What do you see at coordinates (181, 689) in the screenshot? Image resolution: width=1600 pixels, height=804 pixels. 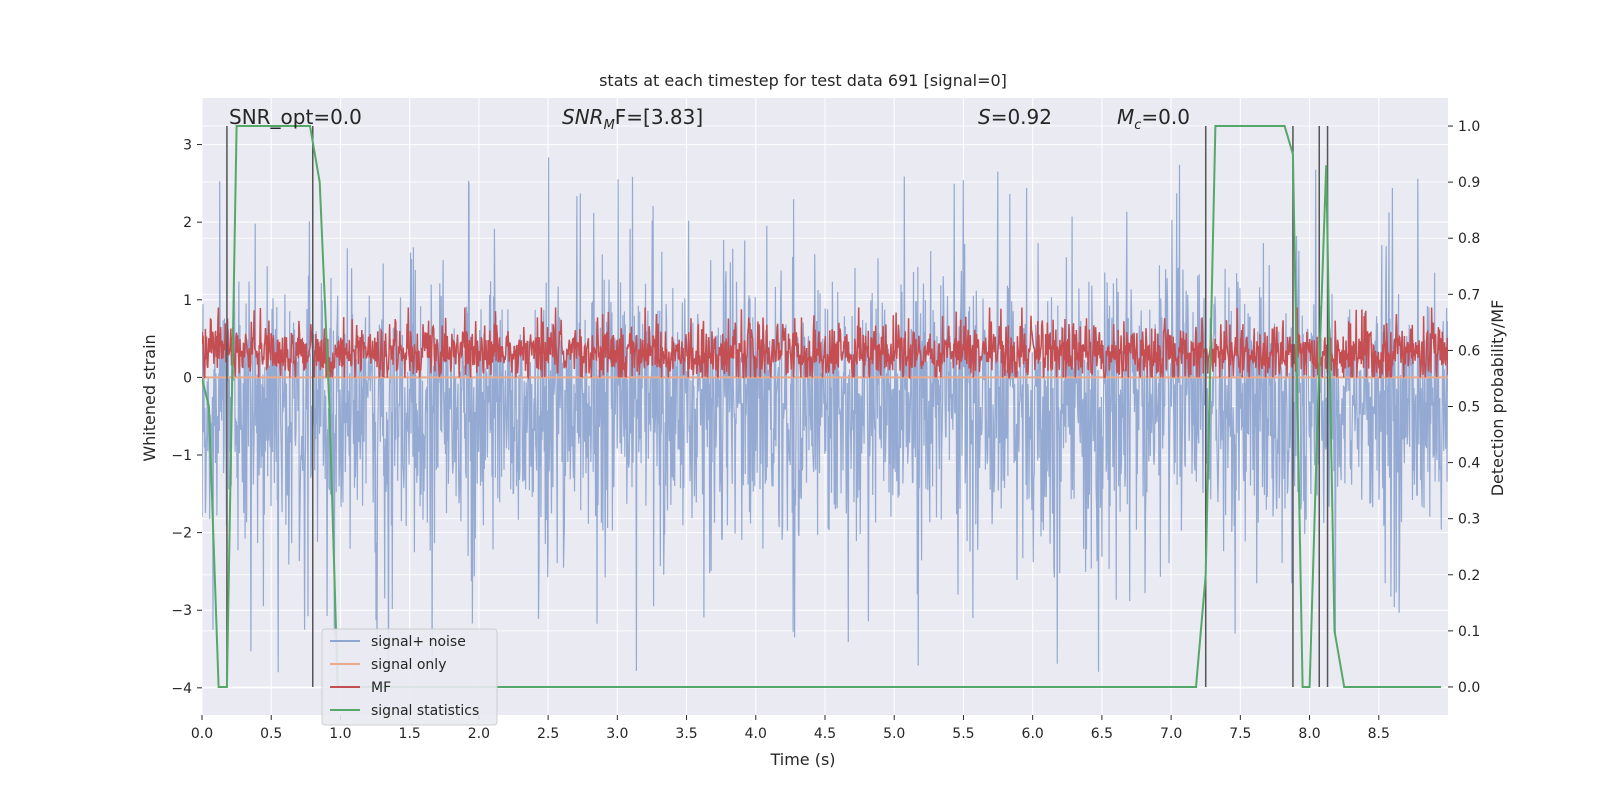 I see `y-tick-label: −4` at bounding box center [181, 689].